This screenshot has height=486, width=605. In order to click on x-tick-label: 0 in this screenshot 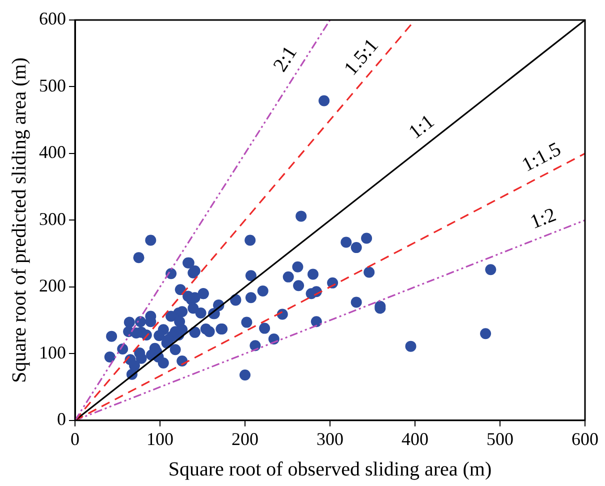, I will do `click(75, 438)`.